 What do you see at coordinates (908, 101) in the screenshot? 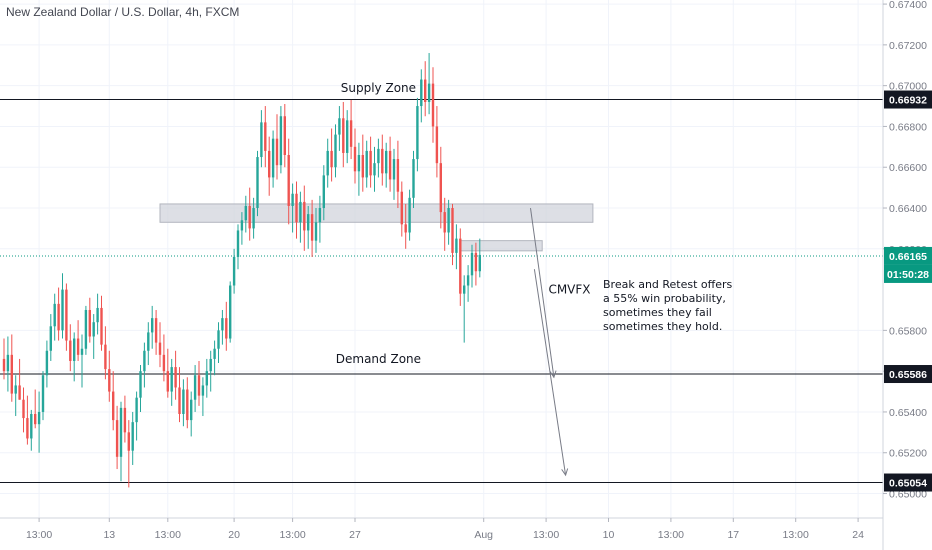
I see `supply-price-label: 0.66932` at bounding box center [908, 101].